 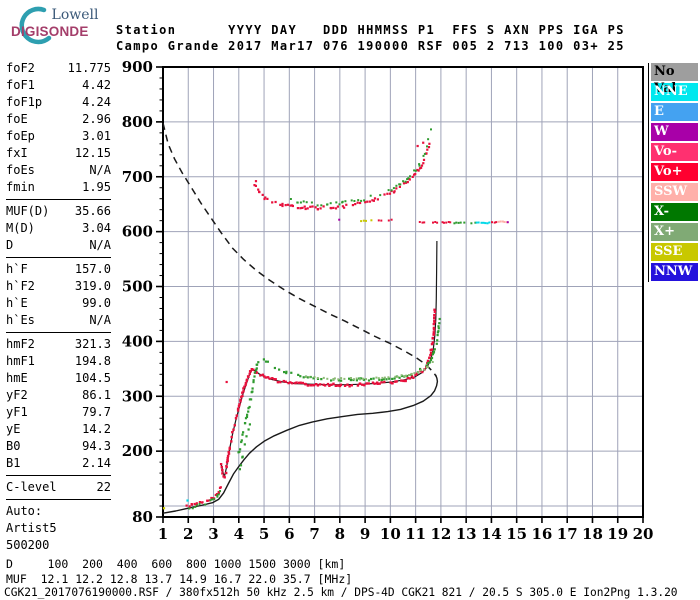 I want to click on x-tick-label: 20, so click(x=643, y=534).